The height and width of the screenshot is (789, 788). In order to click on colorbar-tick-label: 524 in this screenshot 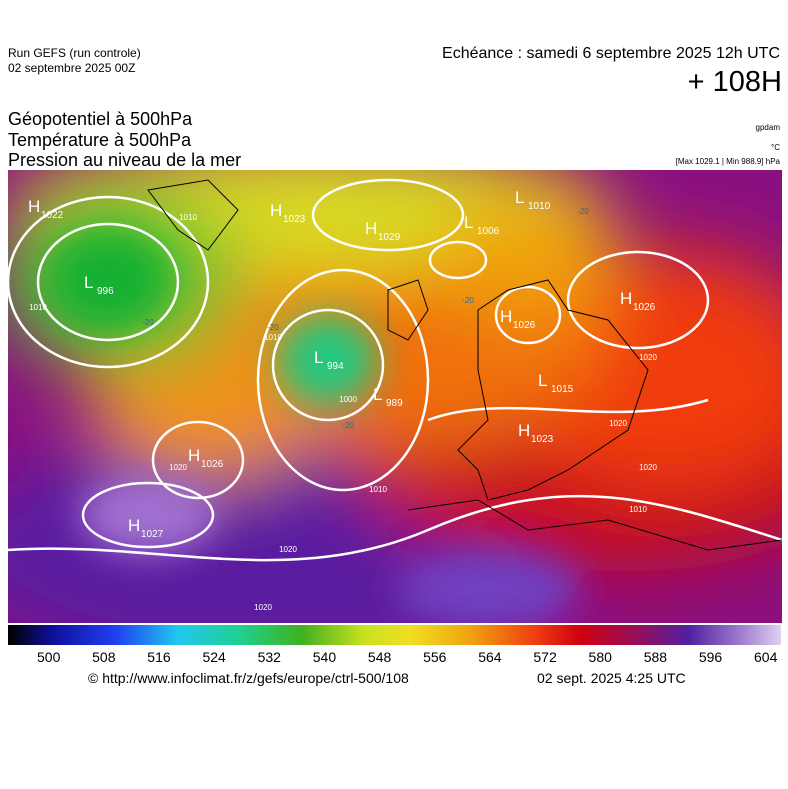, I will do `click(214, 657)`.